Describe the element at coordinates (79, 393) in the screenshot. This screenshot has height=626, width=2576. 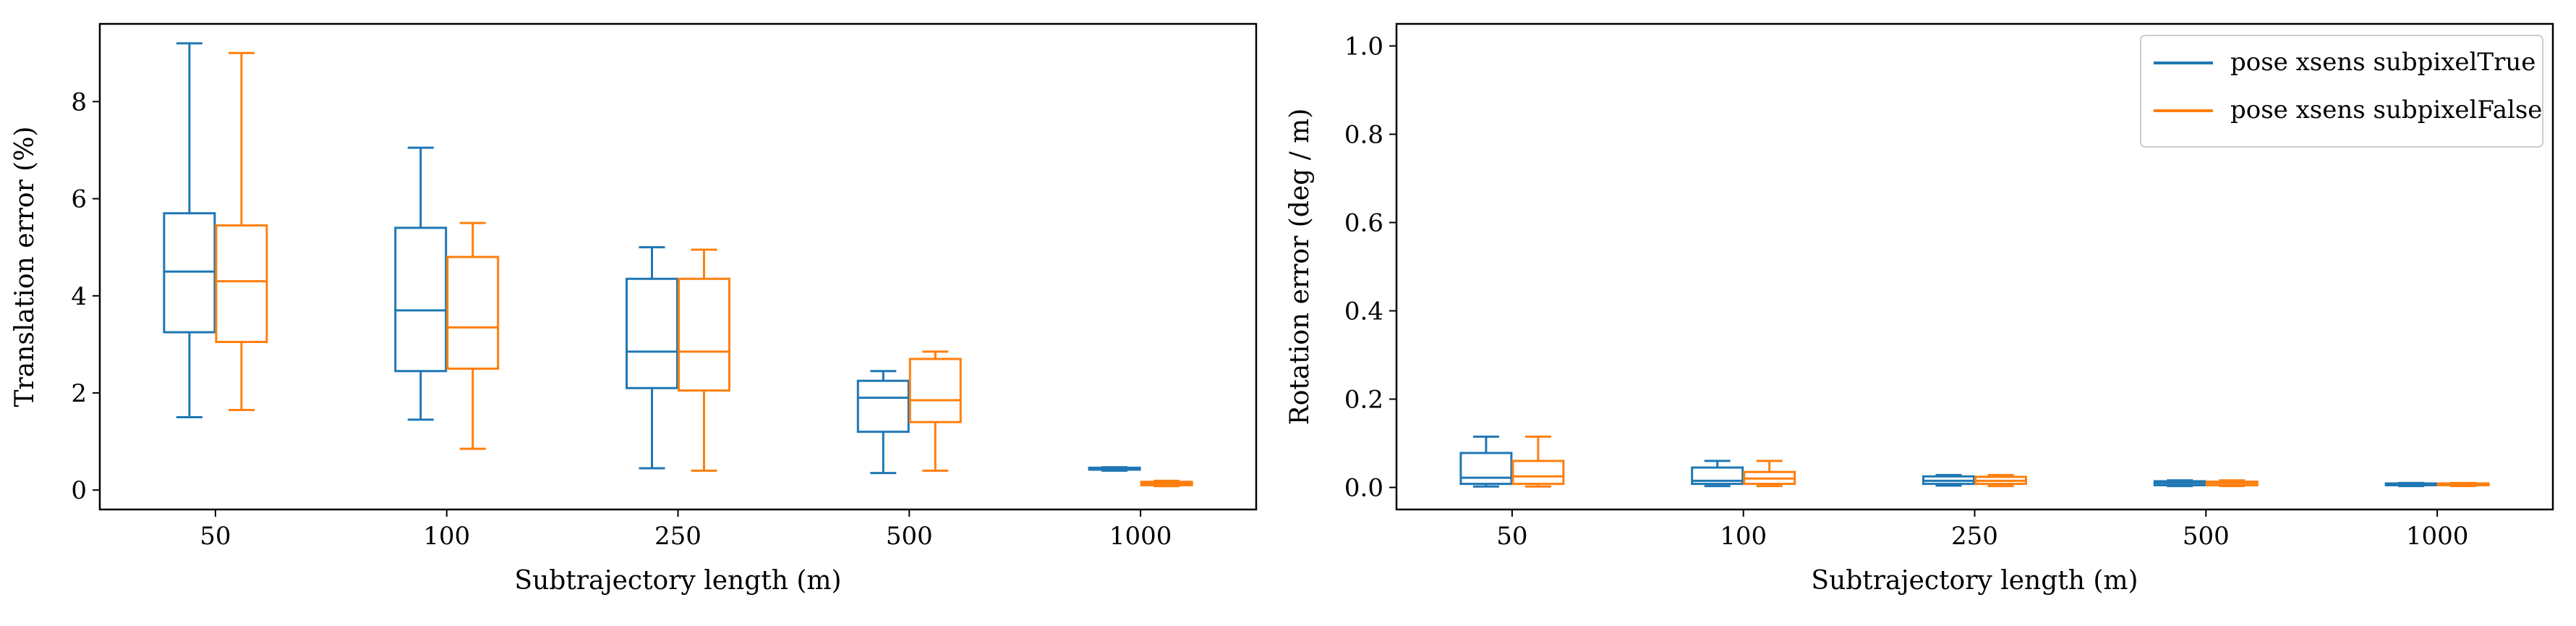
I see `y-tick-label: 2` at that location.